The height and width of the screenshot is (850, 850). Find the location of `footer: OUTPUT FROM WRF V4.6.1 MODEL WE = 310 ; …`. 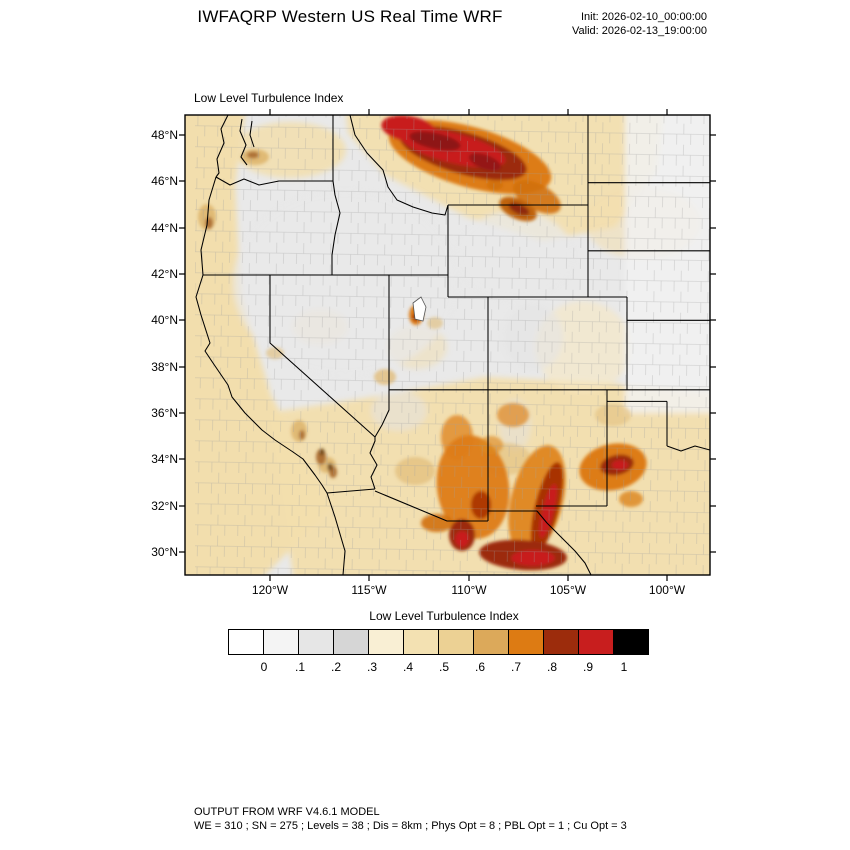

footer: OUTPUT FROM WRF V4.6.1 MODEL WE = 310 ; … is located at coordinates (410, 819).